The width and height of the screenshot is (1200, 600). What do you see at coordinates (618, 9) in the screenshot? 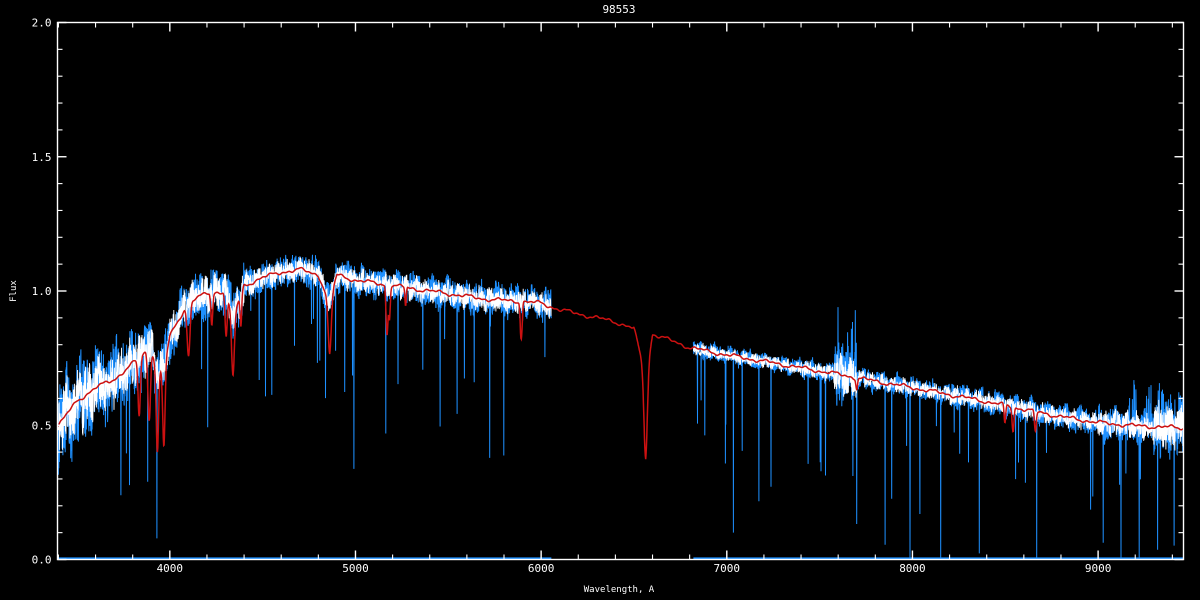
I see `page-title: 98553` at bounding box center [618, 9].